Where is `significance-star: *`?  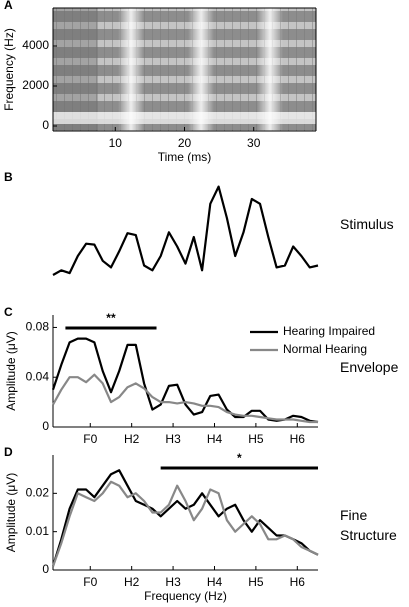 significance-star: * is located at coordinates (239, 458).